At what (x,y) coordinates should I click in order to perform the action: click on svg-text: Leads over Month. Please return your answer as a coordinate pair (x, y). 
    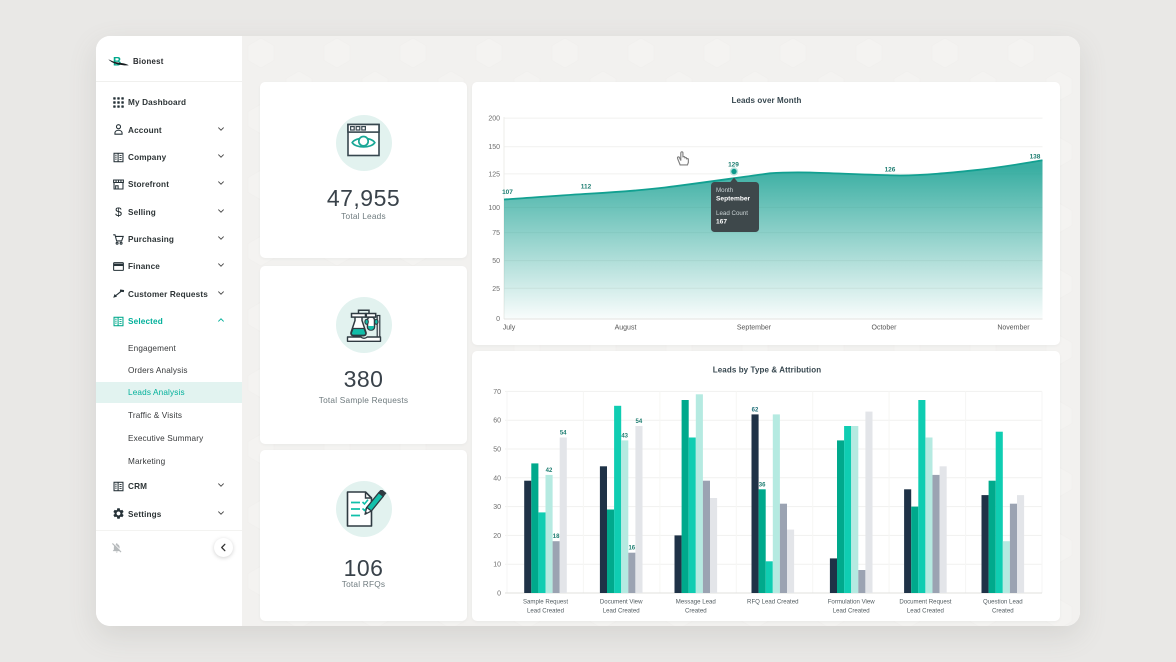
    Looking at the image, I should click on (766, 100).